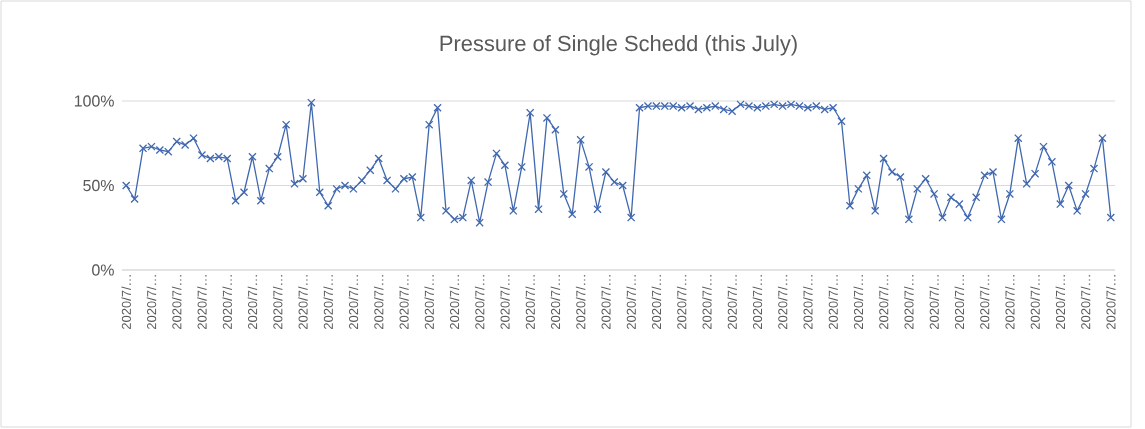 This screenshot has width=1145, height=429. What do you see at coordinates (103, 270) in the screenshot?
I see `y-tick-label: 0%` at bounding box center [103, 270].